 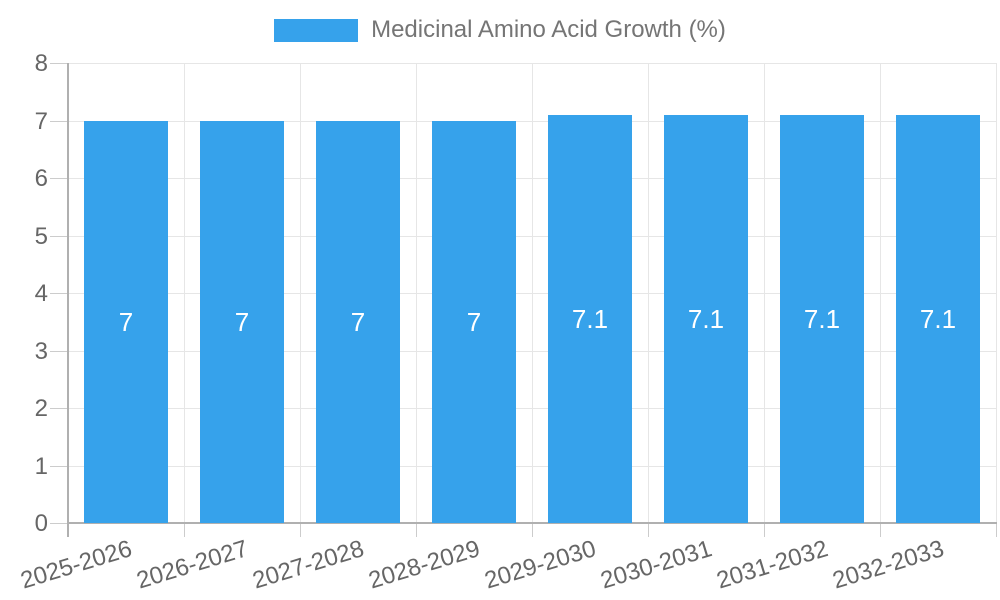 I want to click on y-axis-line, so click(x=68, y=300).